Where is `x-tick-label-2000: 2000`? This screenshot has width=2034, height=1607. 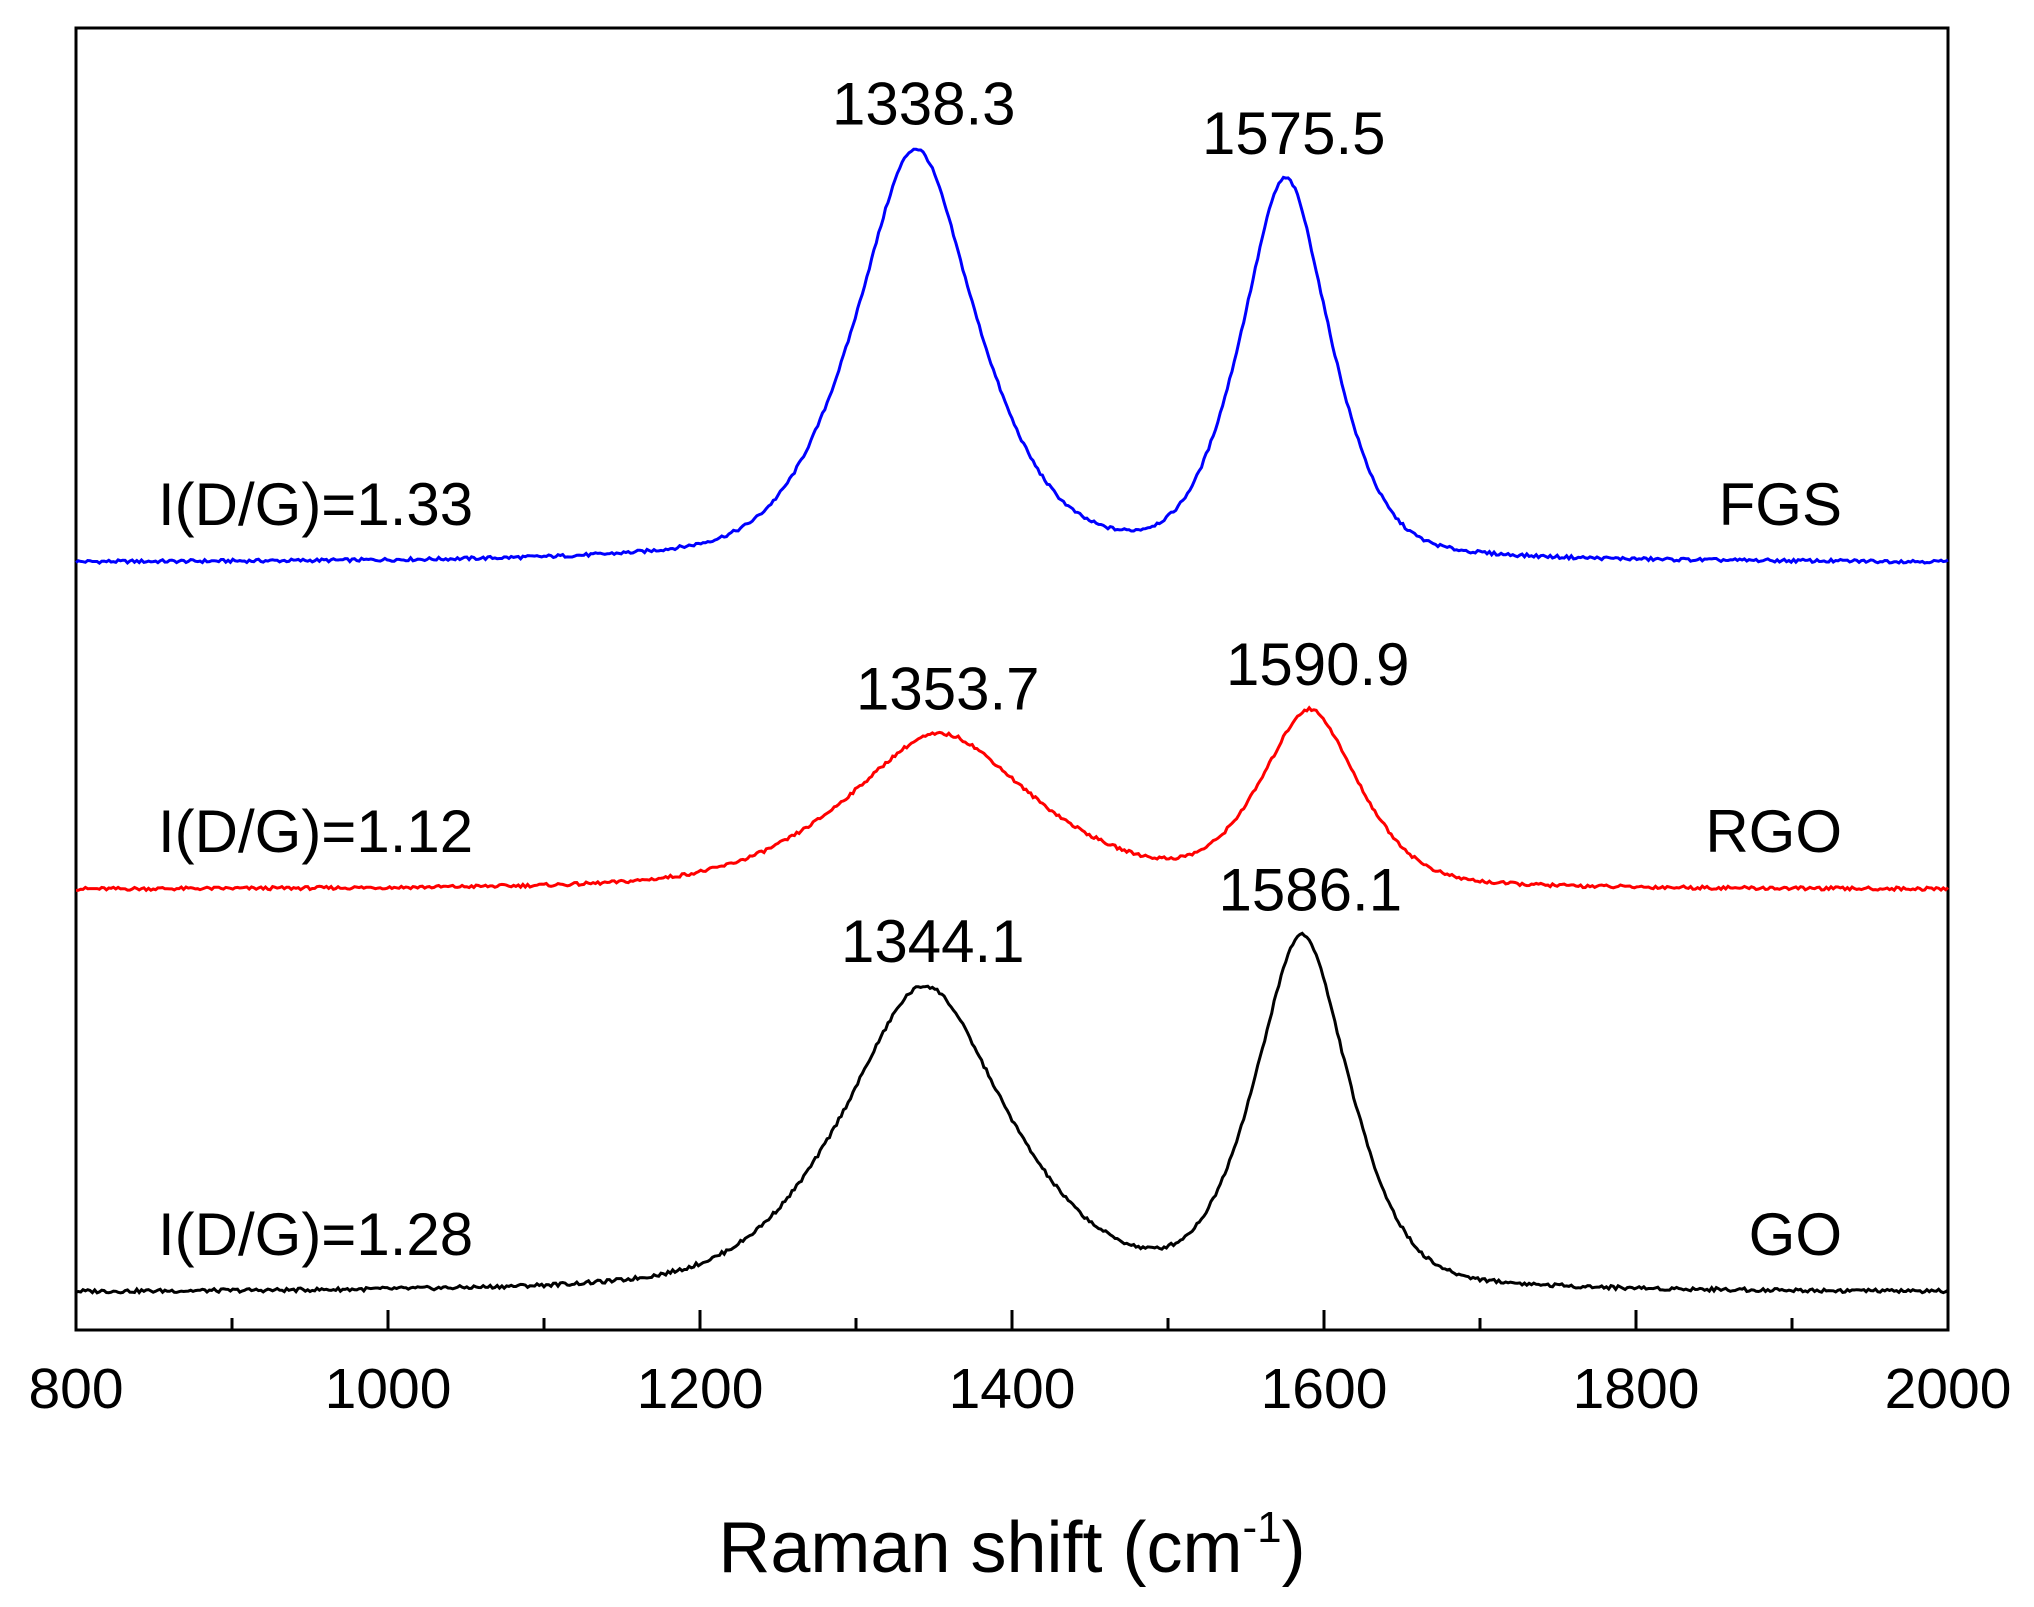 x-tick-label-2000: 2000 is located at coordinates (1948, 1389).